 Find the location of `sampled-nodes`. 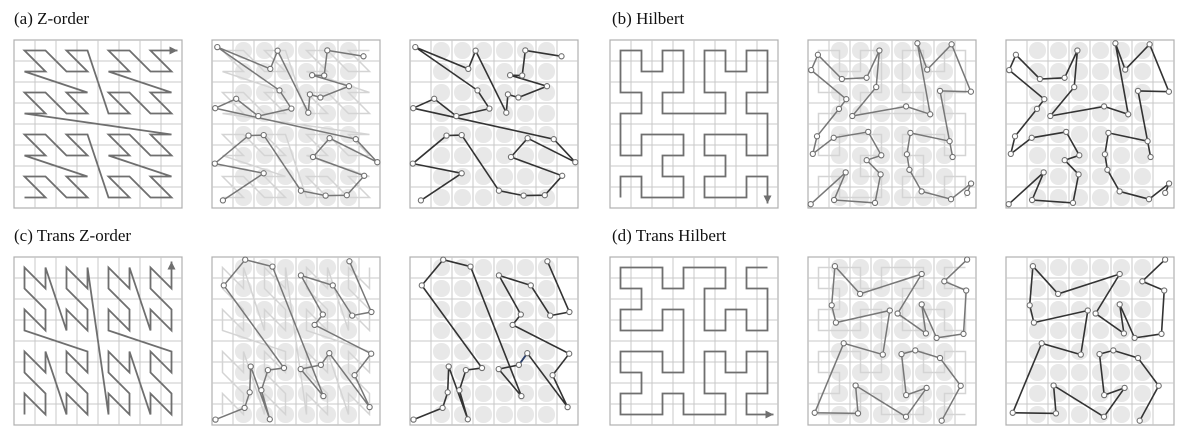

sampled-nodes is located at coordinates (494, 123).